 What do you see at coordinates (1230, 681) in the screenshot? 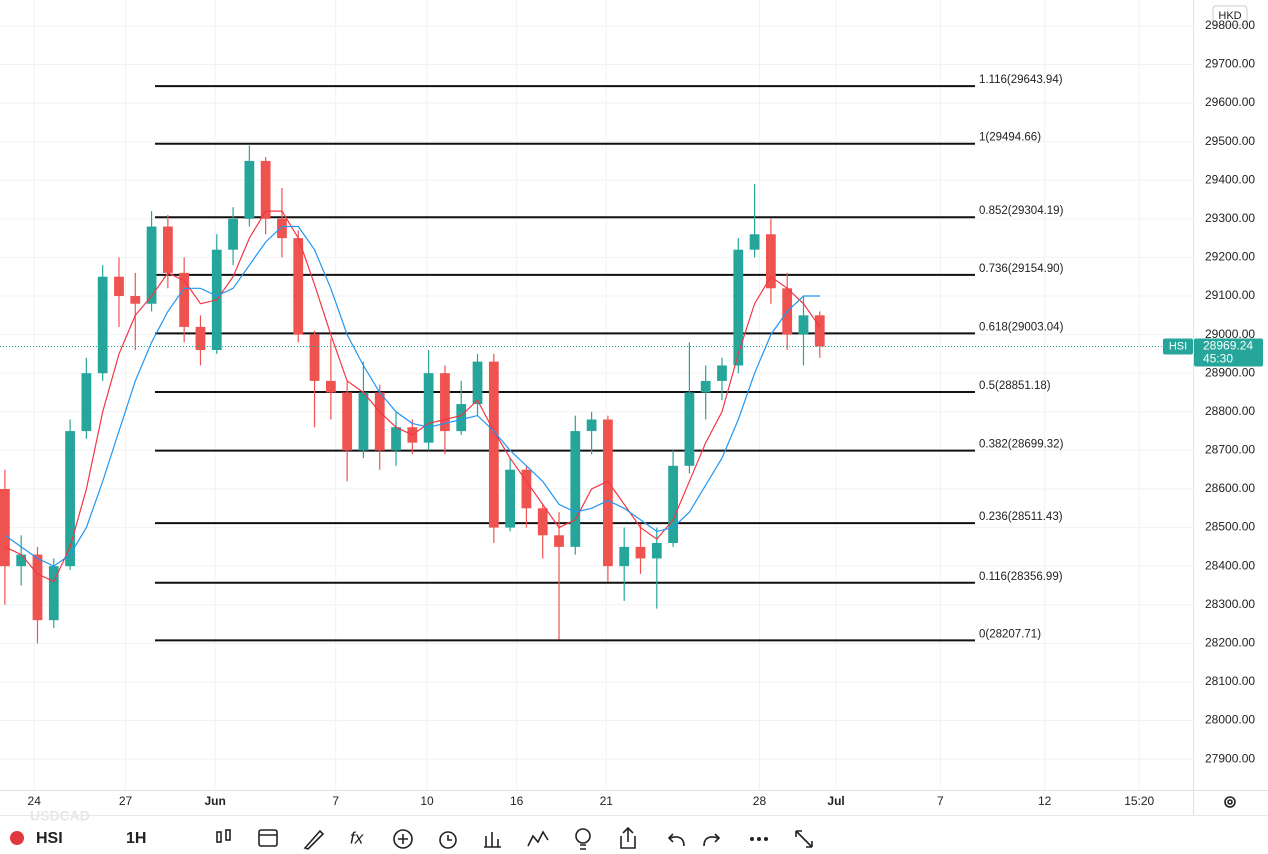
I see `y-tick-label: 28100.00` at bounding box center [1230, 681].